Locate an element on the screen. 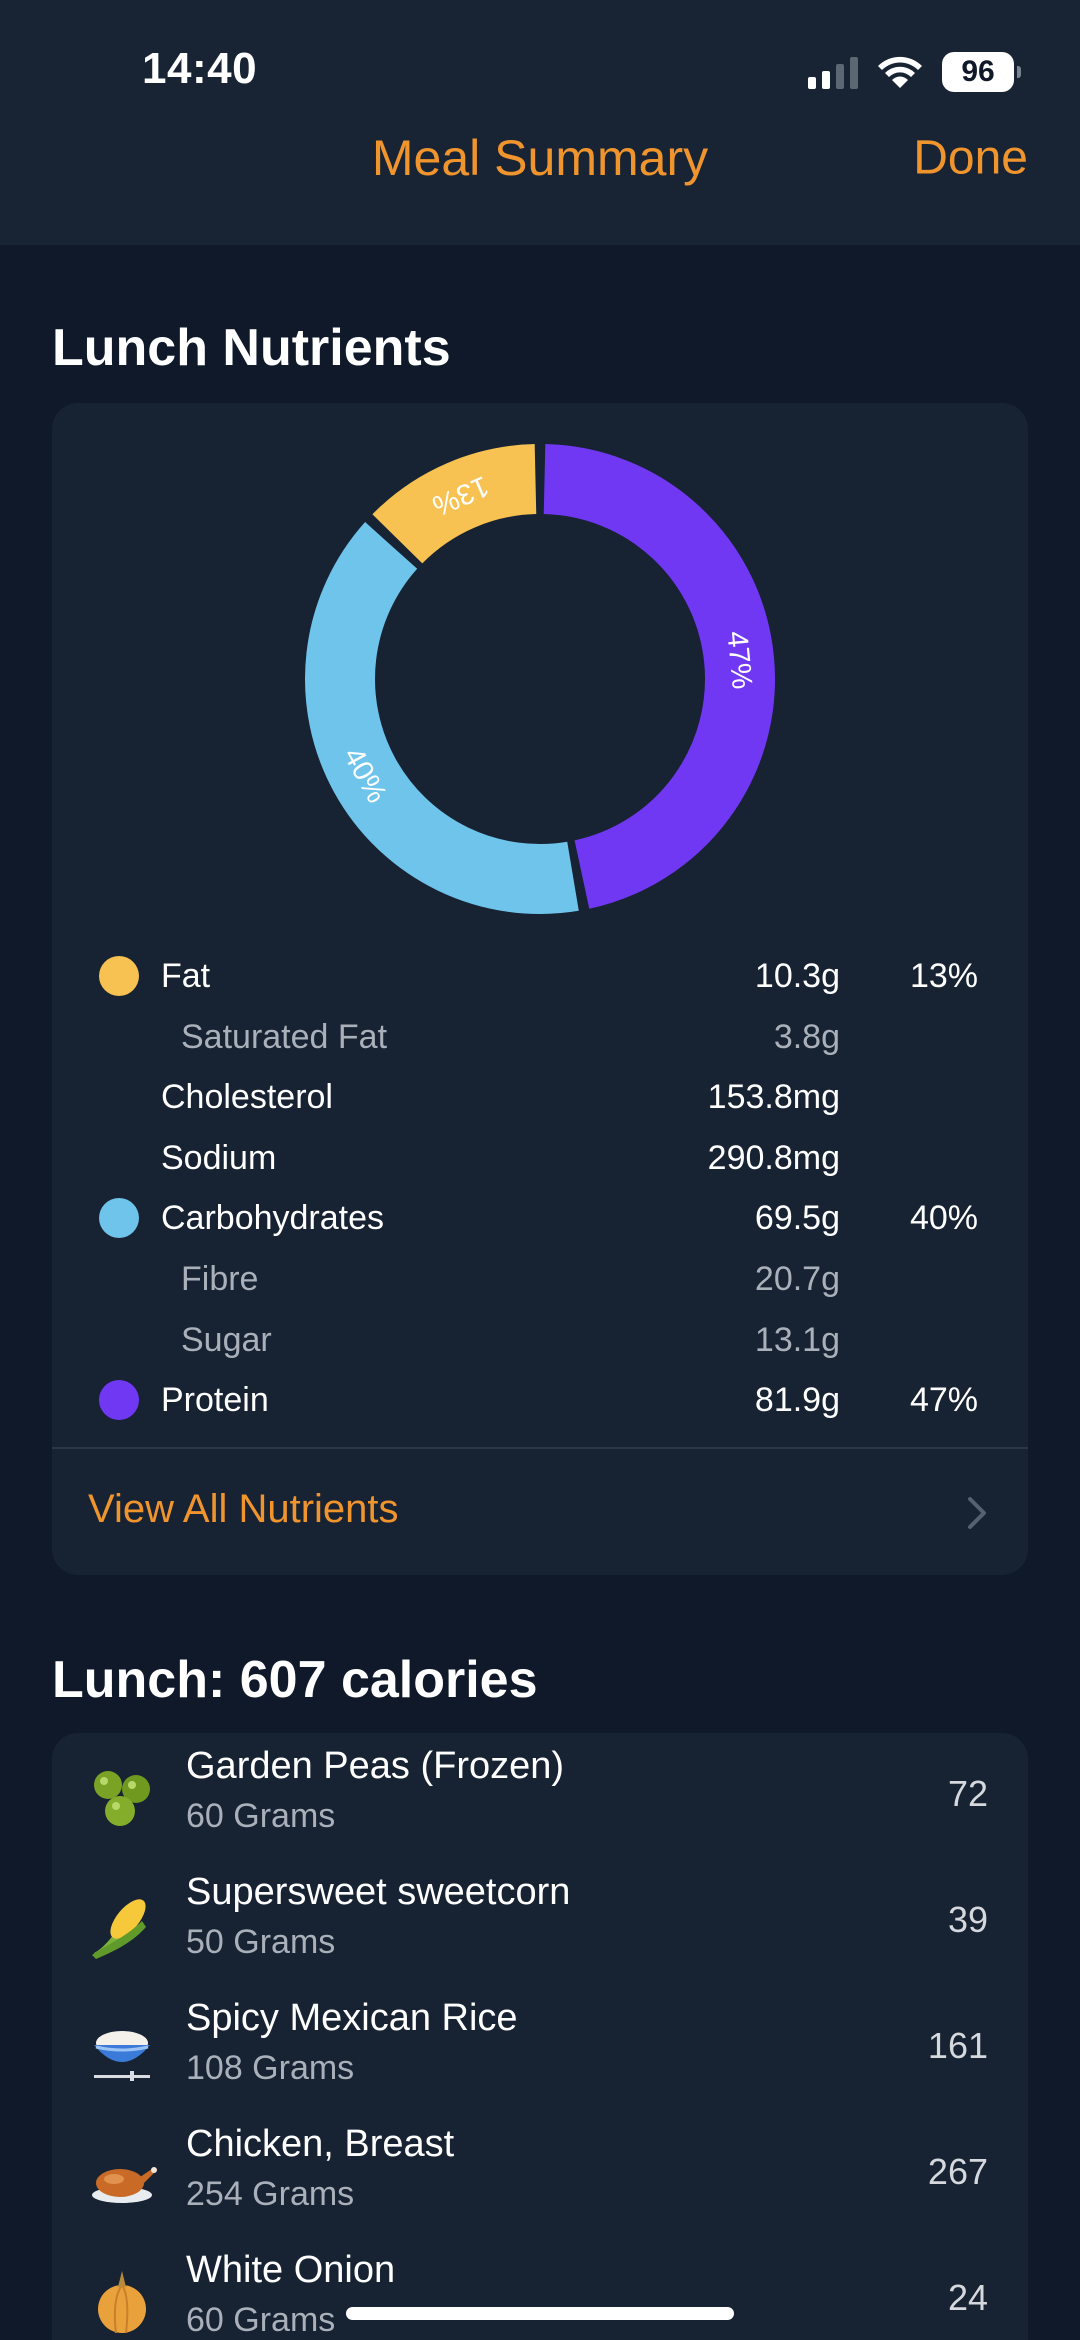 This screenshot has height=2340, width=1080. food-calories: 161 is located at coordinates (957, 2045).